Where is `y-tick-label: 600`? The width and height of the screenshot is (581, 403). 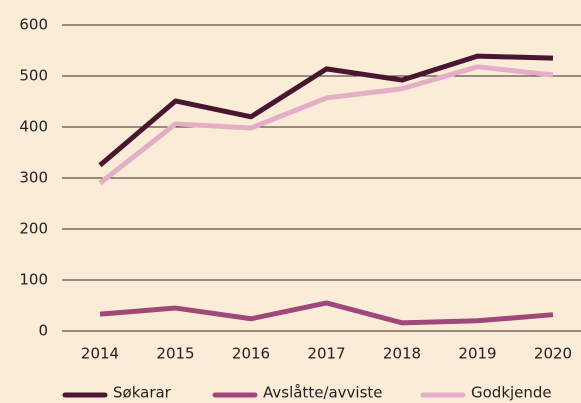
y-tick-label: 600 is located at coordinates (33, 25).